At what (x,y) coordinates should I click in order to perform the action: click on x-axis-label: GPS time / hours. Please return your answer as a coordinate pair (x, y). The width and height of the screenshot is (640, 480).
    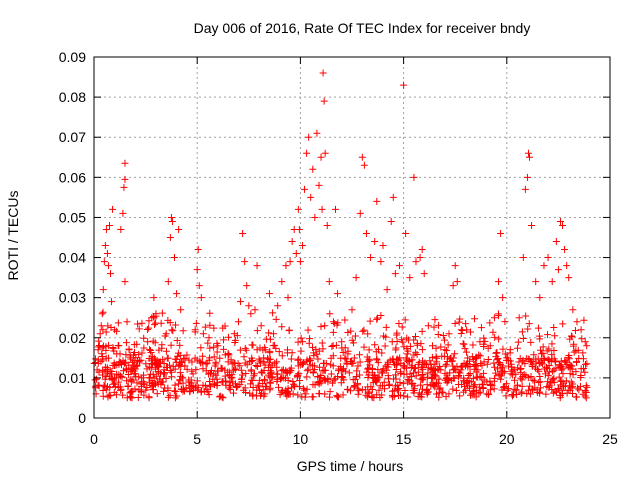
    Looking at the image, I should click on (350, 466).